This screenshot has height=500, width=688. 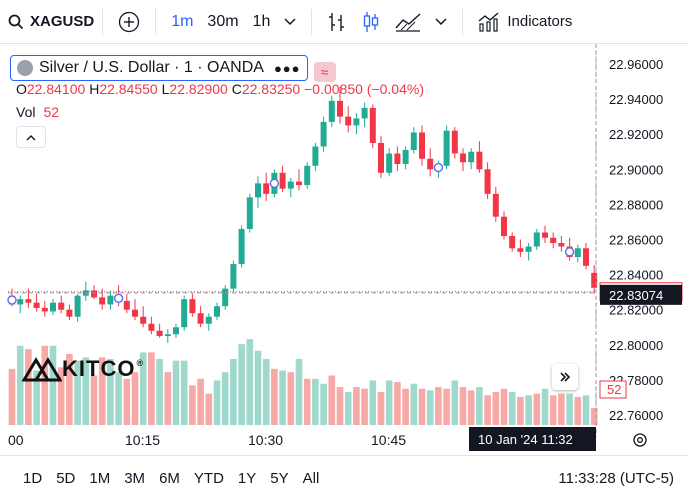 I want to click on interval-dropdown, so click(x=290, y=22).